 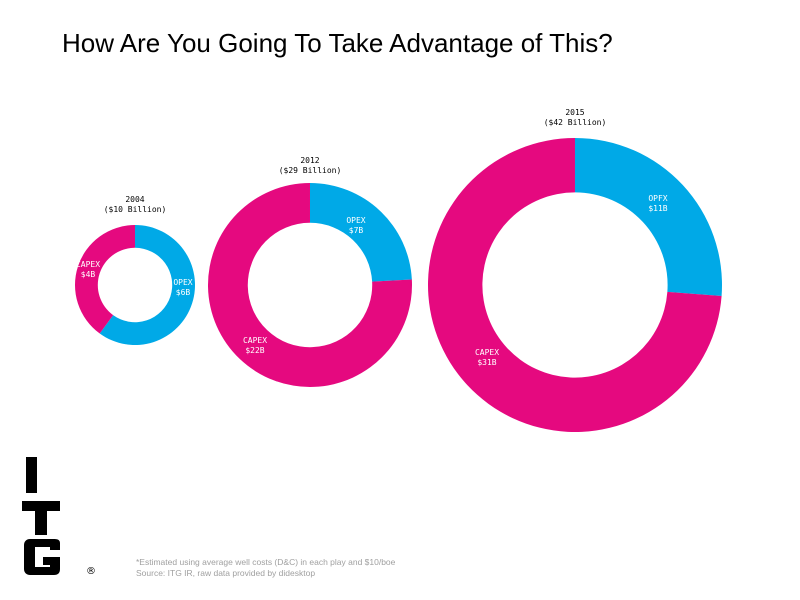 I want to click on chart-total-label: ($29 Billion), so click(x=310, y=170).